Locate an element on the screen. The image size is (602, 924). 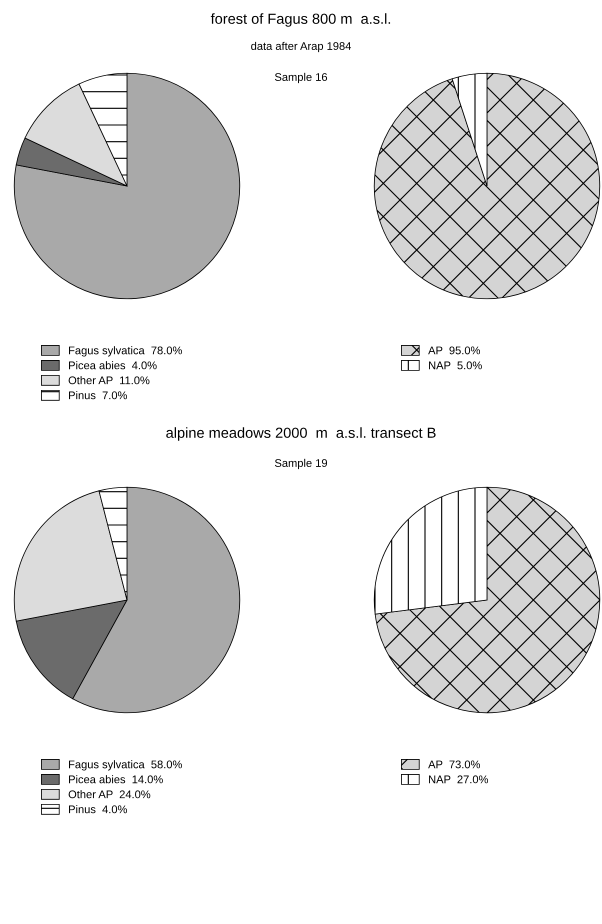
legend-label: Other AP 11.0% is located at coordinates (109, 380).